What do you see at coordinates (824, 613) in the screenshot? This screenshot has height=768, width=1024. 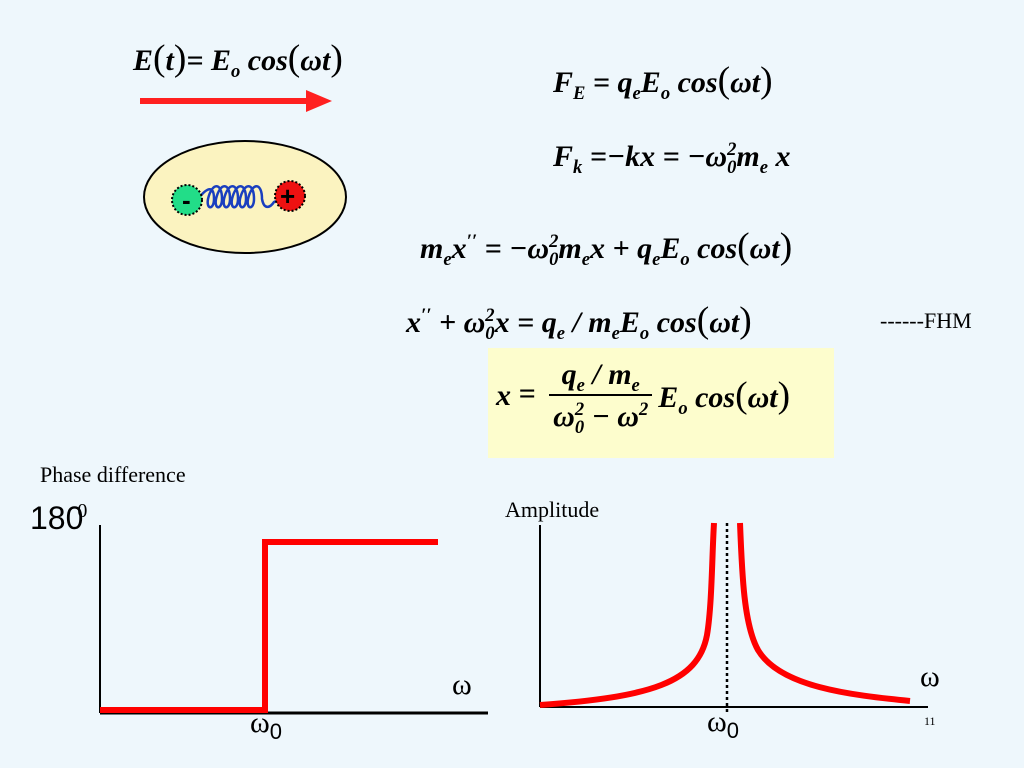 I see `amplitude-curve-right` at bounding box center [824, 613].